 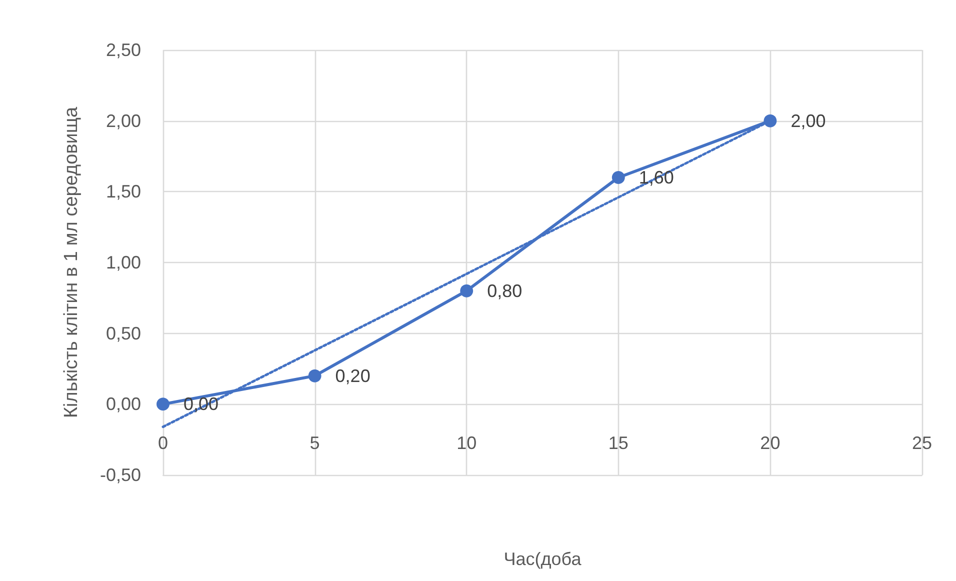 What do you see at coordinates (352, 376) in the screenshot?
I see `data-label: 0,20` at bounding box center [352, 376].